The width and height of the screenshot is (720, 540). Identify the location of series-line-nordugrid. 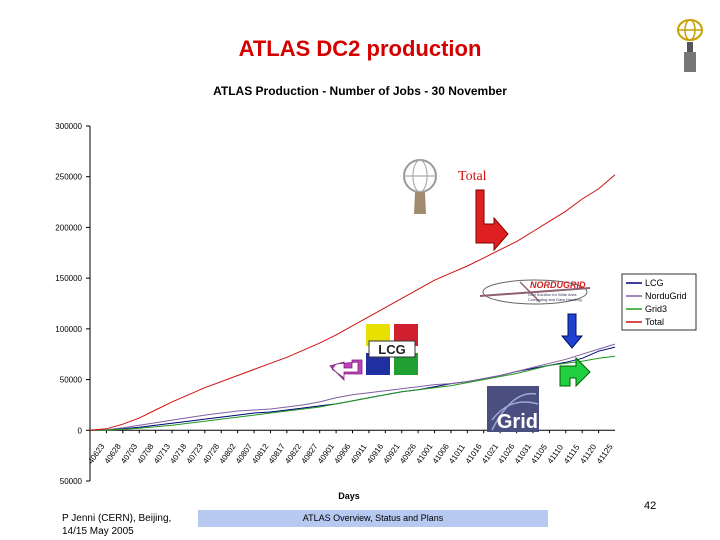
(352, 387).